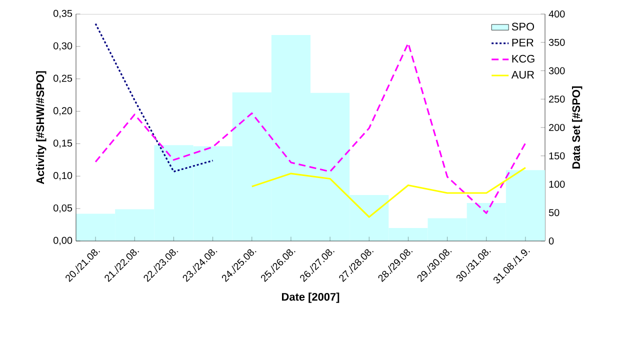 The width and height of the screenshot is (619, 347). What do you see at coordinates (311, 297) in the screenshot?
I see `x-axis-title: Date [2007]` at bounding box center [311, 297].